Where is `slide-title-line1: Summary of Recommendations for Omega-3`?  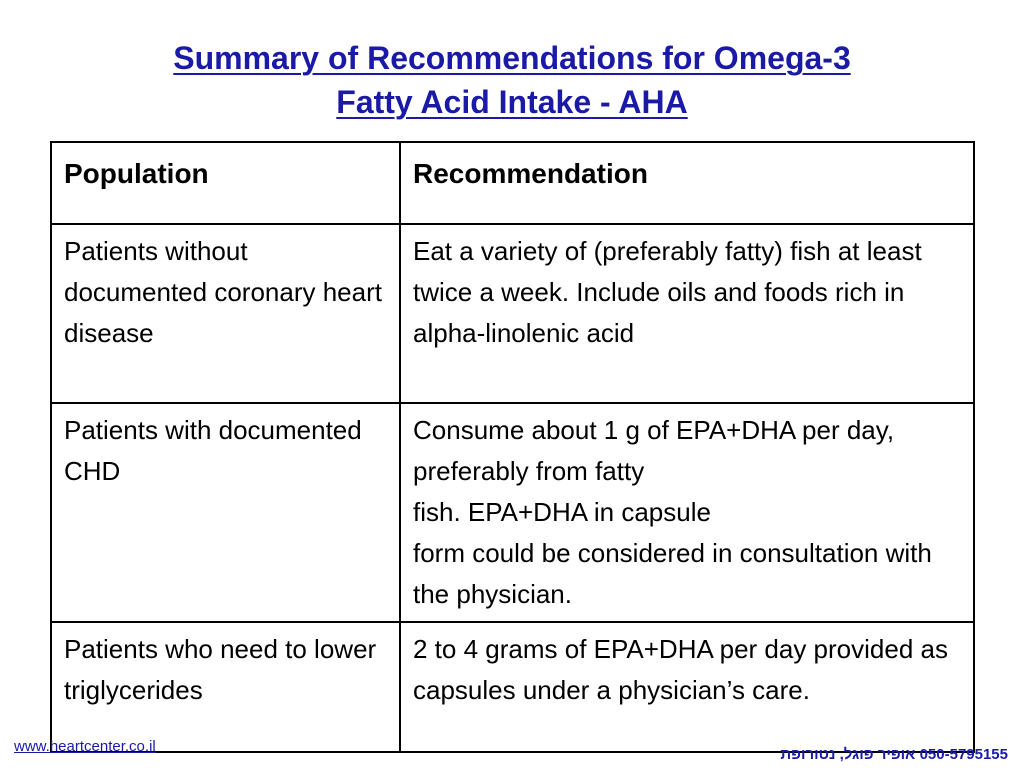 slide-title-line1: Summary of Recommendations for Omega-3 is located at coordinates (512, 58).